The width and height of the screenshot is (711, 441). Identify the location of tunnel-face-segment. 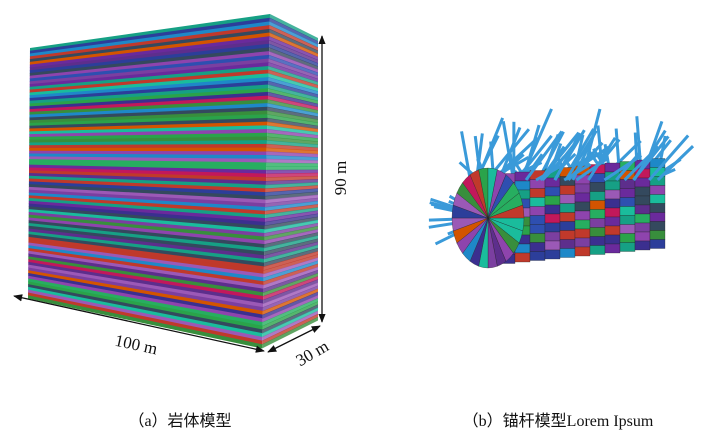
(506, 211).